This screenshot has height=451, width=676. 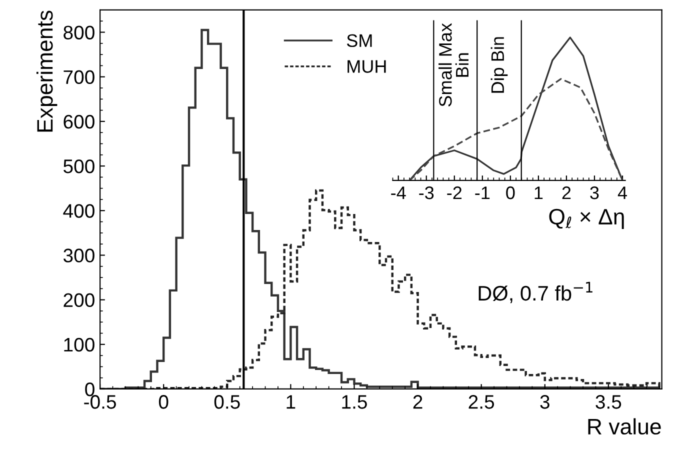 I want to click on x-tick-label: -0.5, so click(x=100, y=402).